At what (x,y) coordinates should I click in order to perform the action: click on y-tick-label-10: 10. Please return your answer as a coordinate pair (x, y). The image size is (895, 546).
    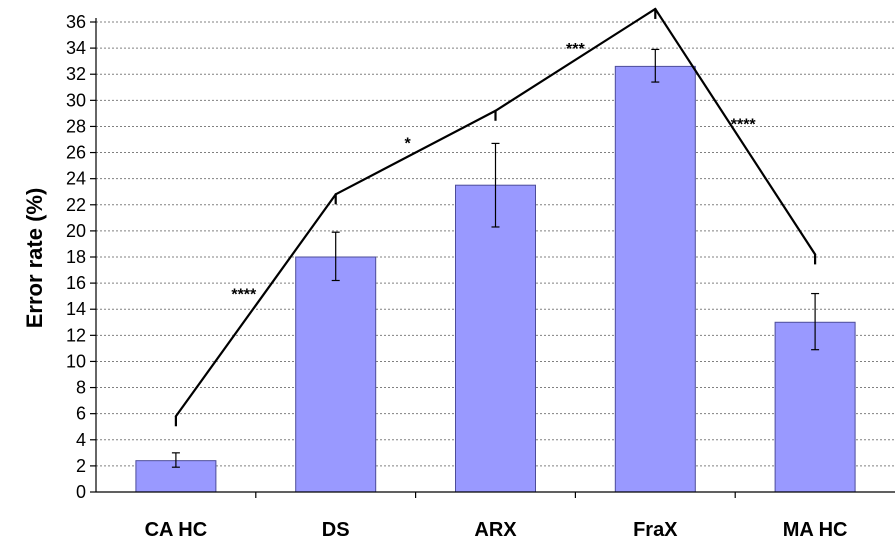
    Looking at the image, I should click on (76, 361).